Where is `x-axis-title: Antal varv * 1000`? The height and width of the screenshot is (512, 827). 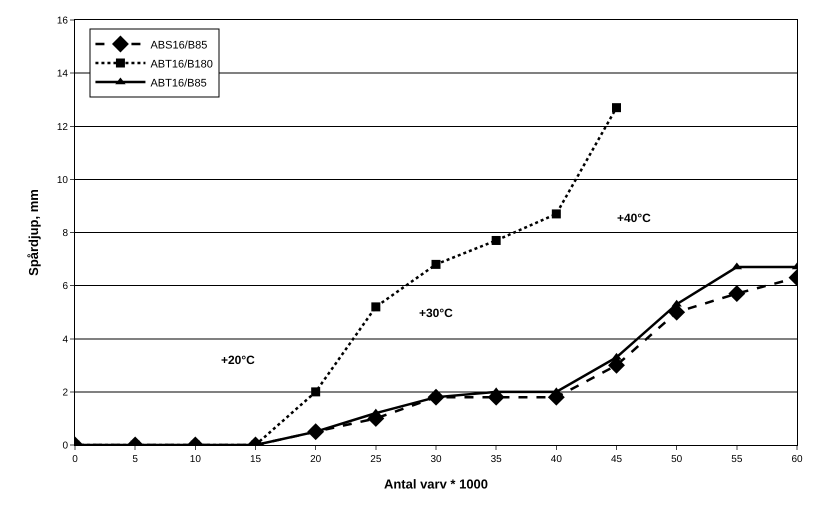
x-axis-title: Antal varv * 1000 is located at coordinates (436, 484).